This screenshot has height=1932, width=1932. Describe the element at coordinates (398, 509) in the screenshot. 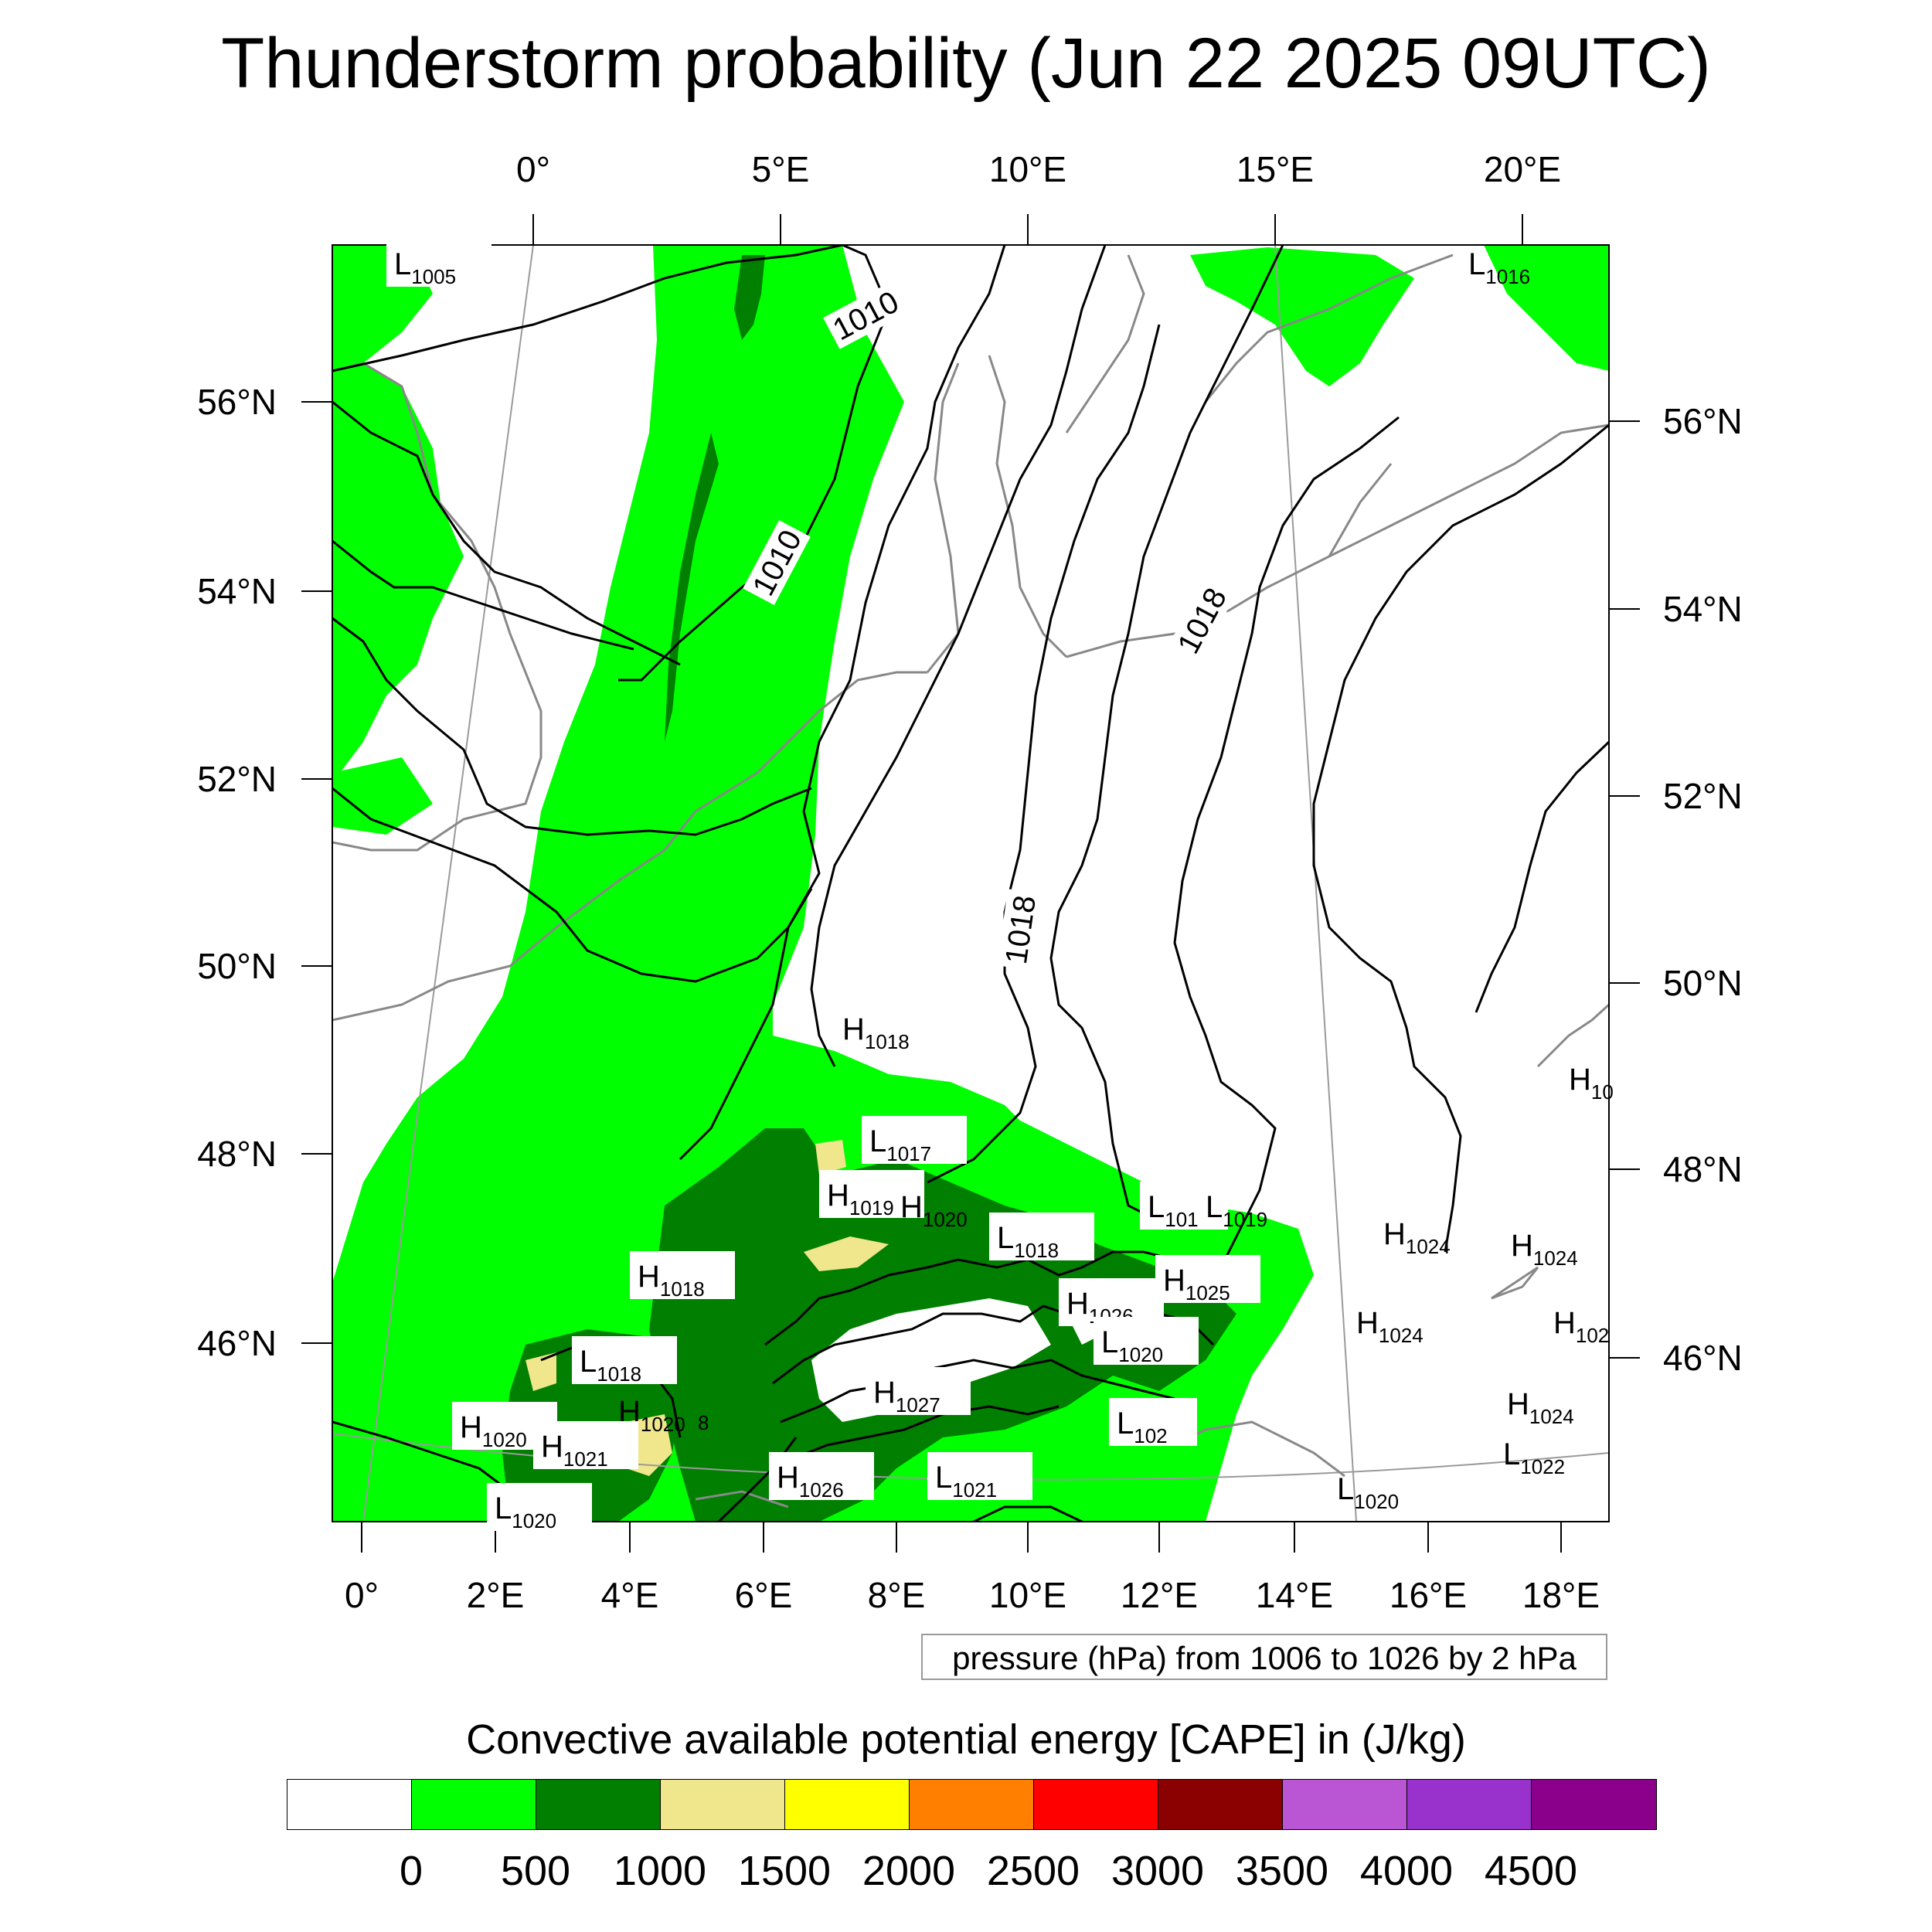

I see `cape-area-nw` at that location.